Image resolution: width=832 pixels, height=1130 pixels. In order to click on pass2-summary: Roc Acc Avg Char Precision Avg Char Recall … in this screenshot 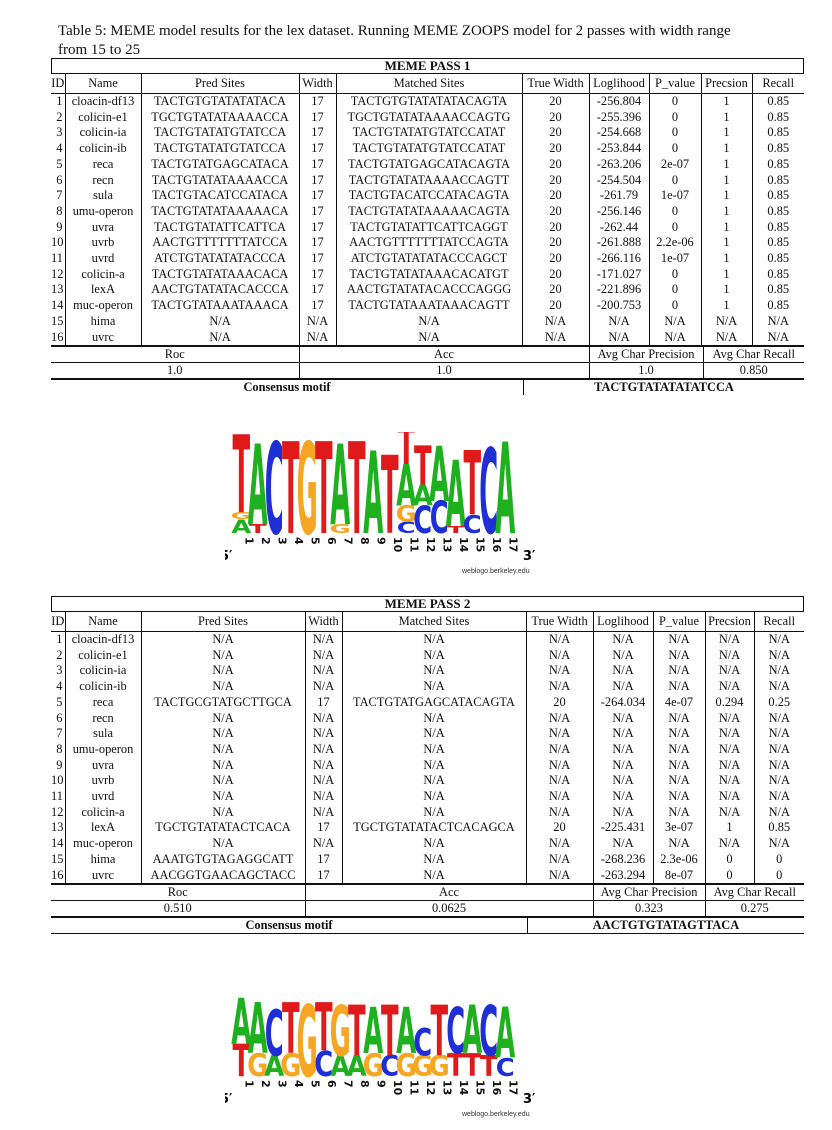, I will do `click(427, 901)`.